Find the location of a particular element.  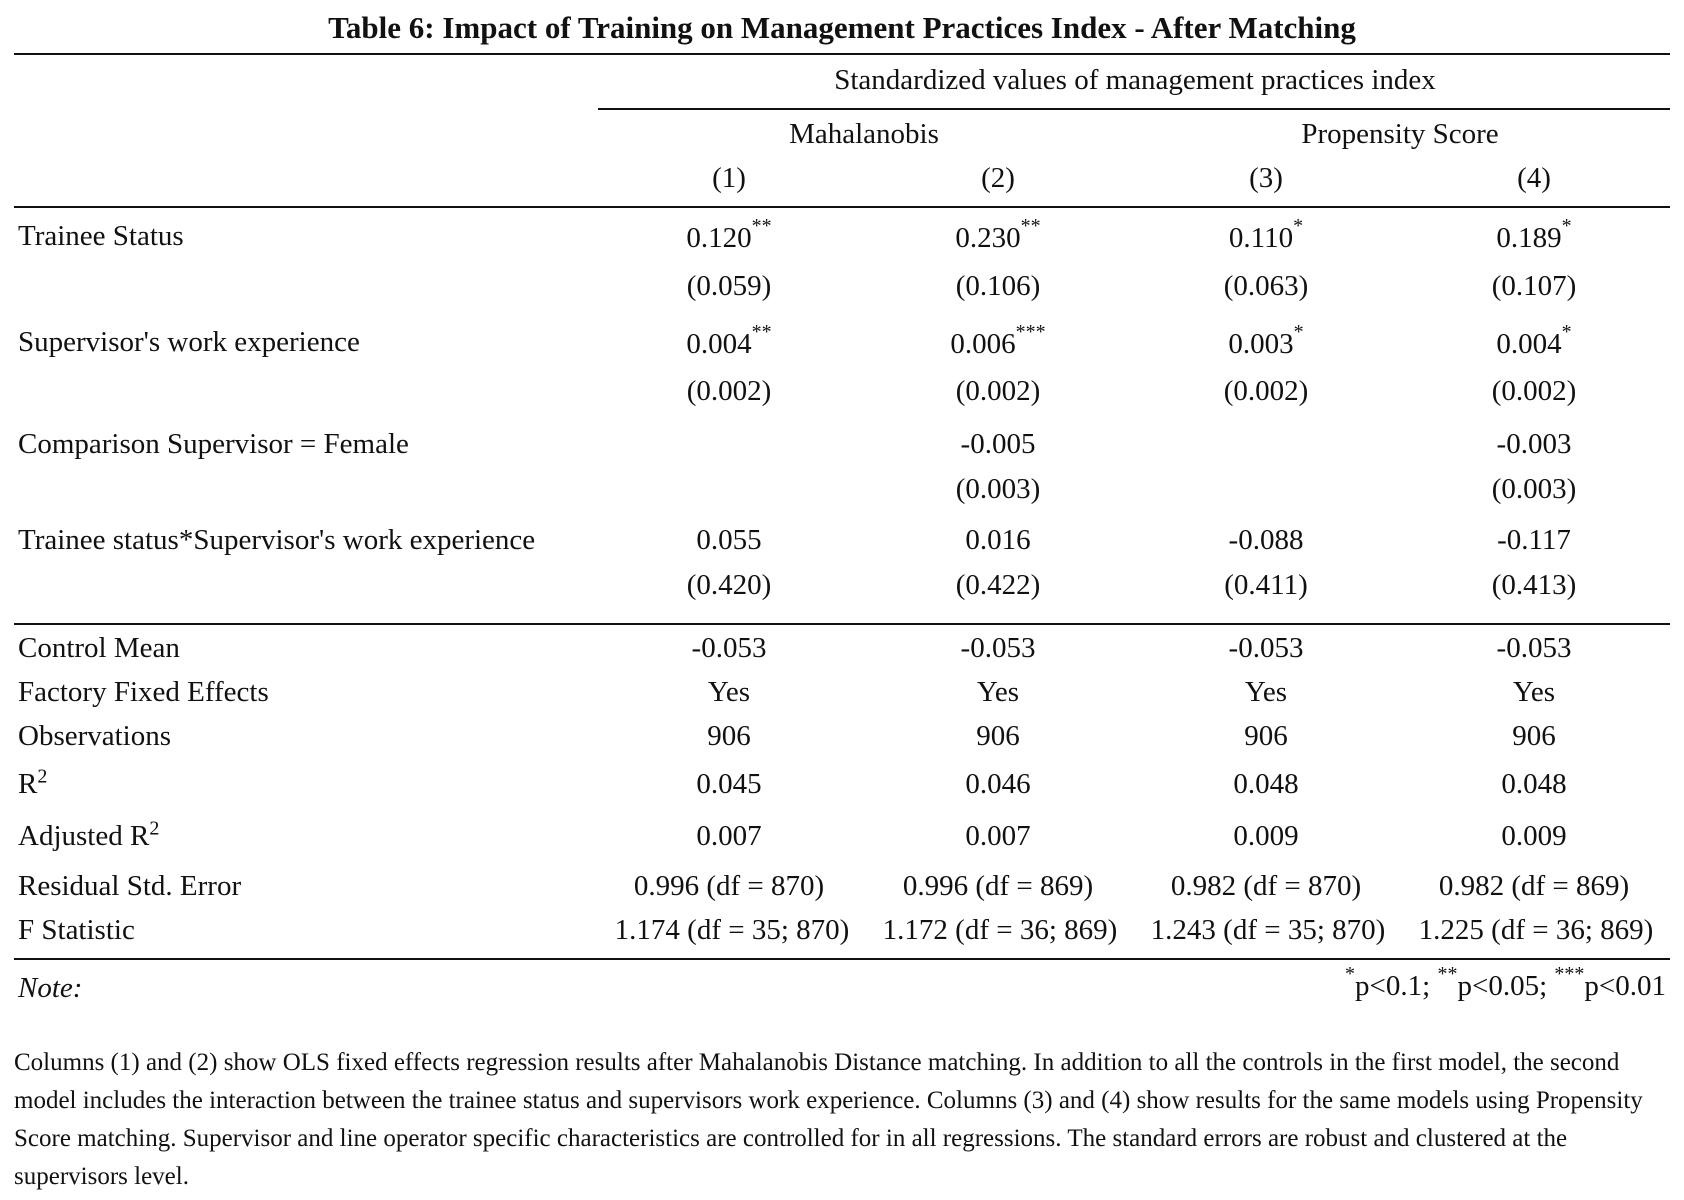

stat-cell: 0.996 (df = 870) is located at coordinates (729, 886).